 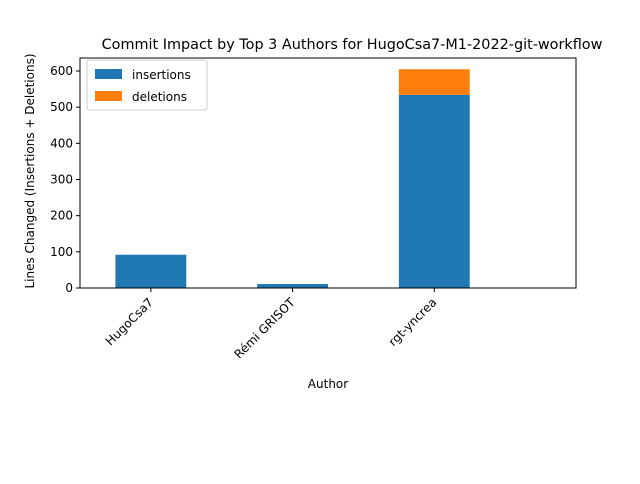 What do you see at coordinates (61, 180) in the screenshot?
I see `y-tick-label: 300` at bounding box center [61, 180].